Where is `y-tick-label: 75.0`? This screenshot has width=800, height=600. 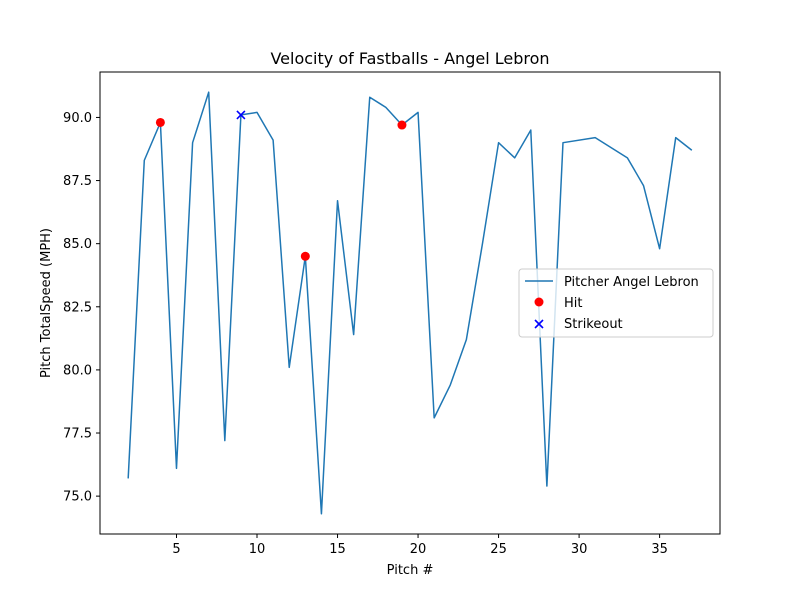 y-tick-label: 75.0 is located at coordinates (77, 497).